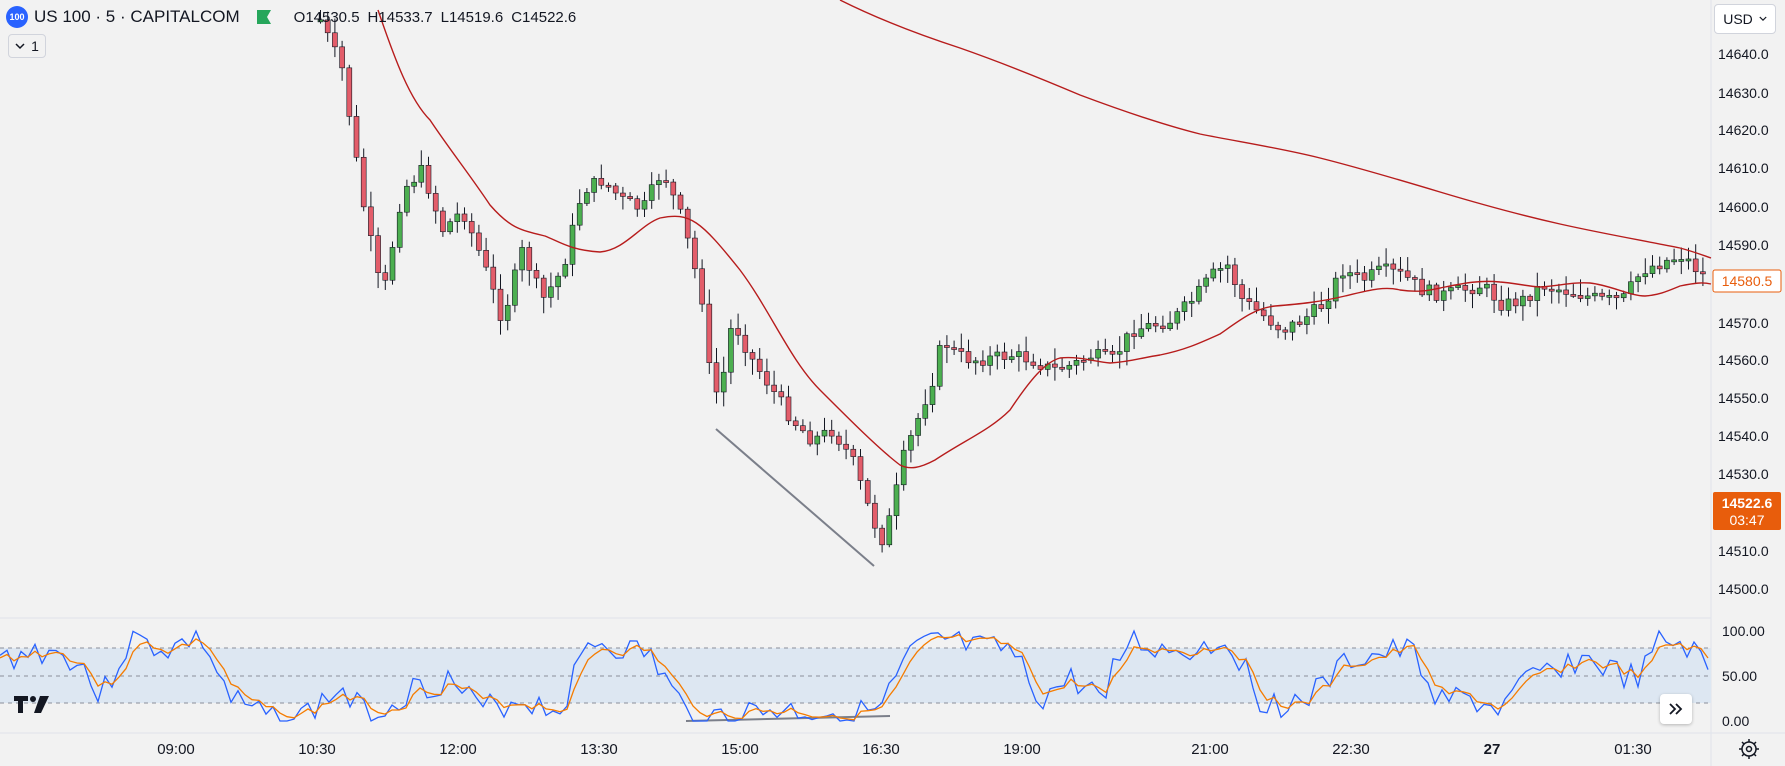  Describe the element at coordinates (795, 497) in the screenshot. I see `trendline-price` at that location.